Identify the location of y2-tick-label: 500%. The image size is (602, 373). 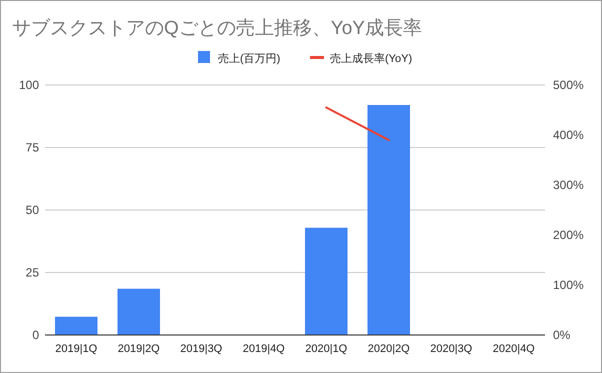
(568, 85).